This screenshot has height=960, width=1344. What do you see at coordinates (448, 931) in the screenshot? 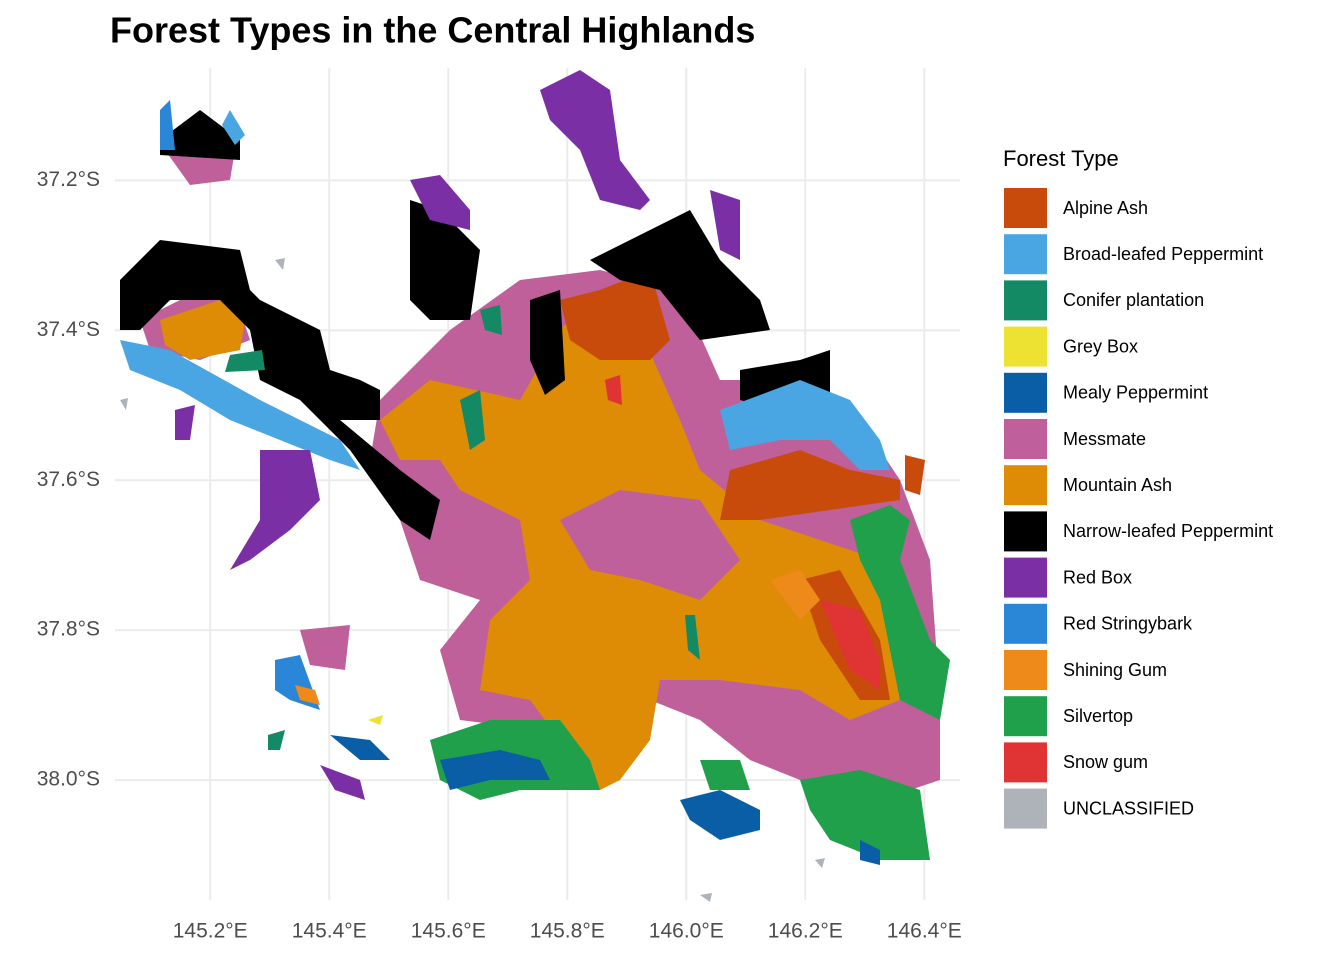
I see `x-tick-label: 145.6°E` at bounding box center [448, 931].